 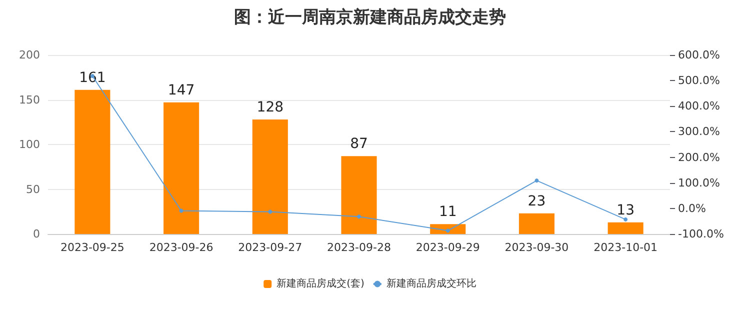 I want to click on y2-tick-label: 100.0%, so click(x=699, y=183).